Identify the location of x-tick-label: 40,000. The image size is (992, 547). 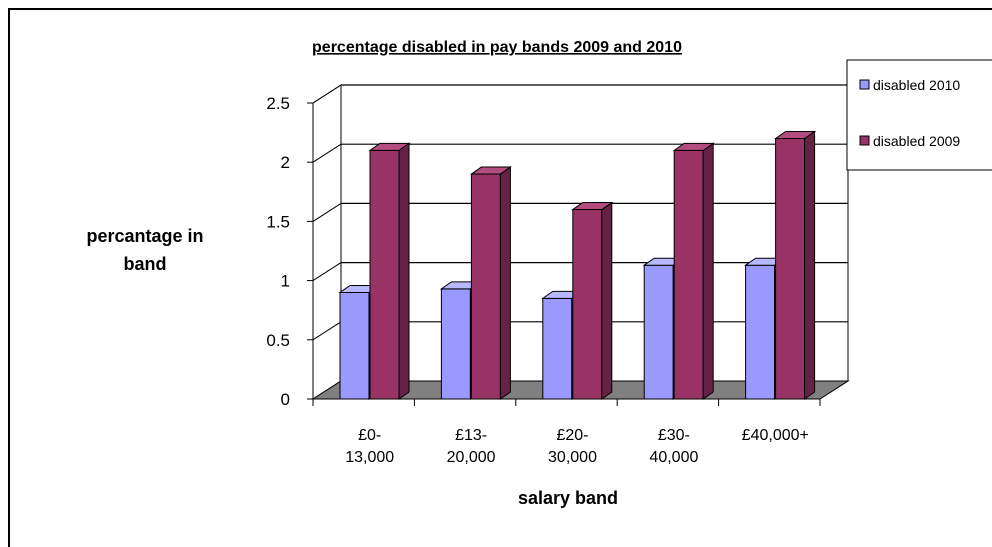
(673, 457).